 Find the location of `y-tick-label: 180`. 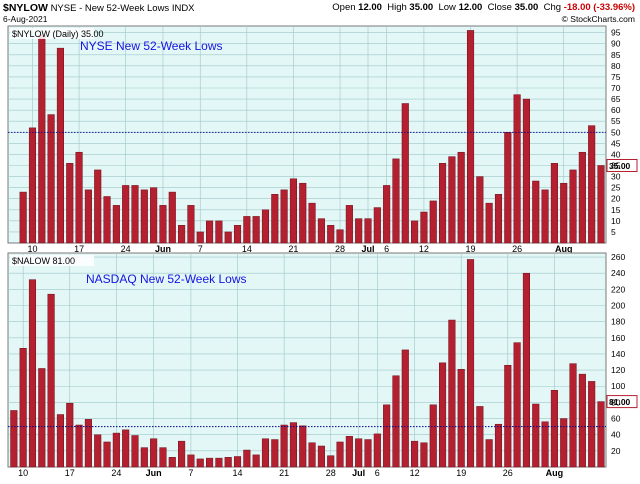

y-tick-label: 180 is located at coordinates (618, 322).